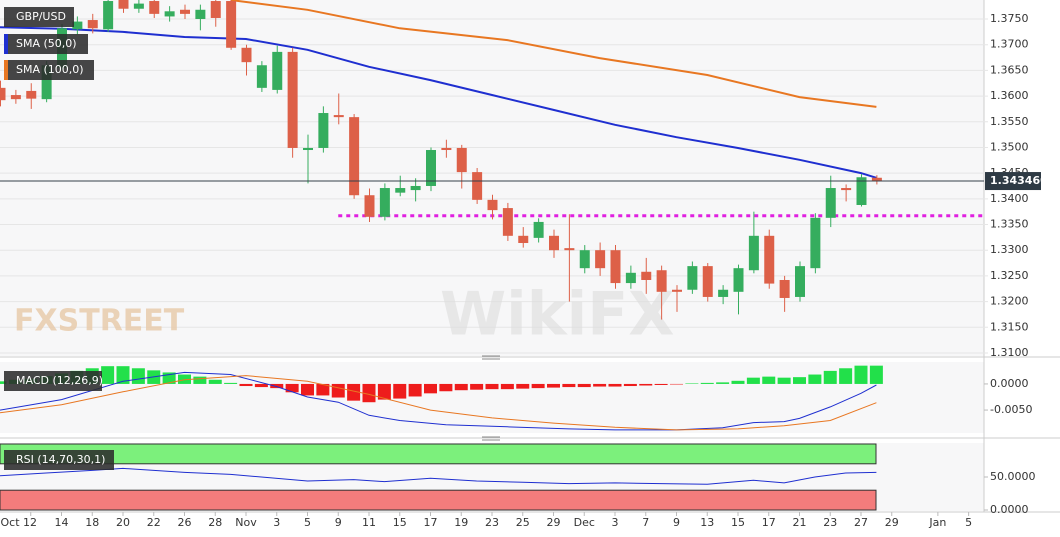 Image resolution: width=1060 pixels, height=537 pixels. Describe the element at coordinates (246, 522) in the screenshot. I see `x-tick-label: Nov` at that location.